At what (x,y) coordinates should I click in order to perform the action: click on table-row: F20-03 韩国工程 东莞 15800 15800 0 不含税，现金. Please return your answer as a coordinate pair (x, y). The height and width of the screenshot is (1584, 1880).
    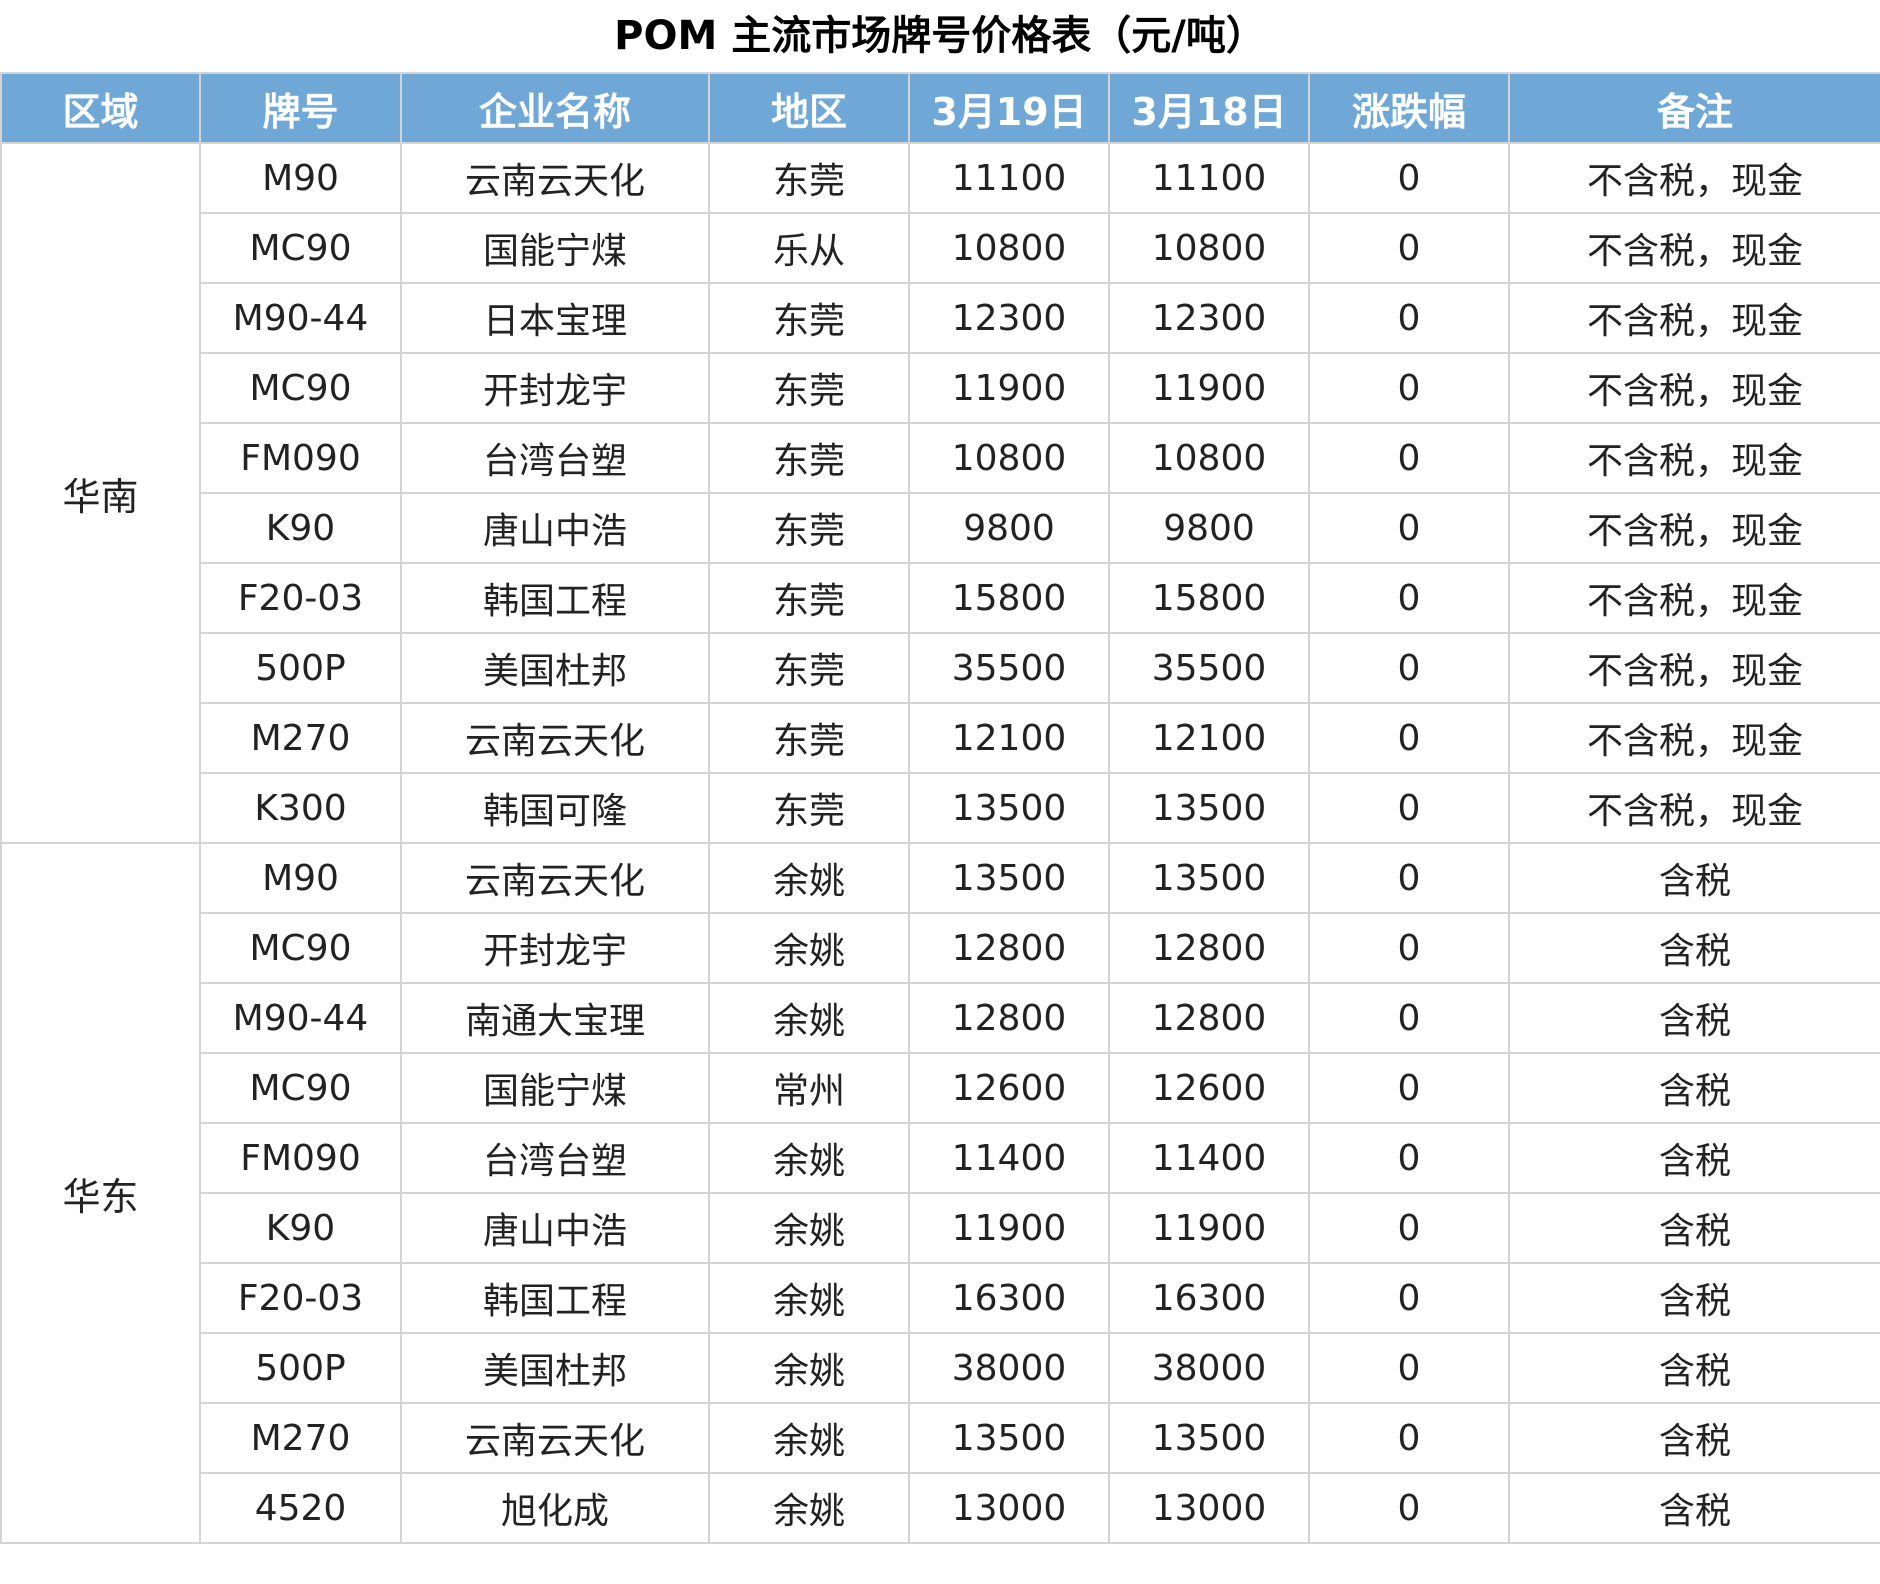
    Looking at the image, I should click on (940, 598).